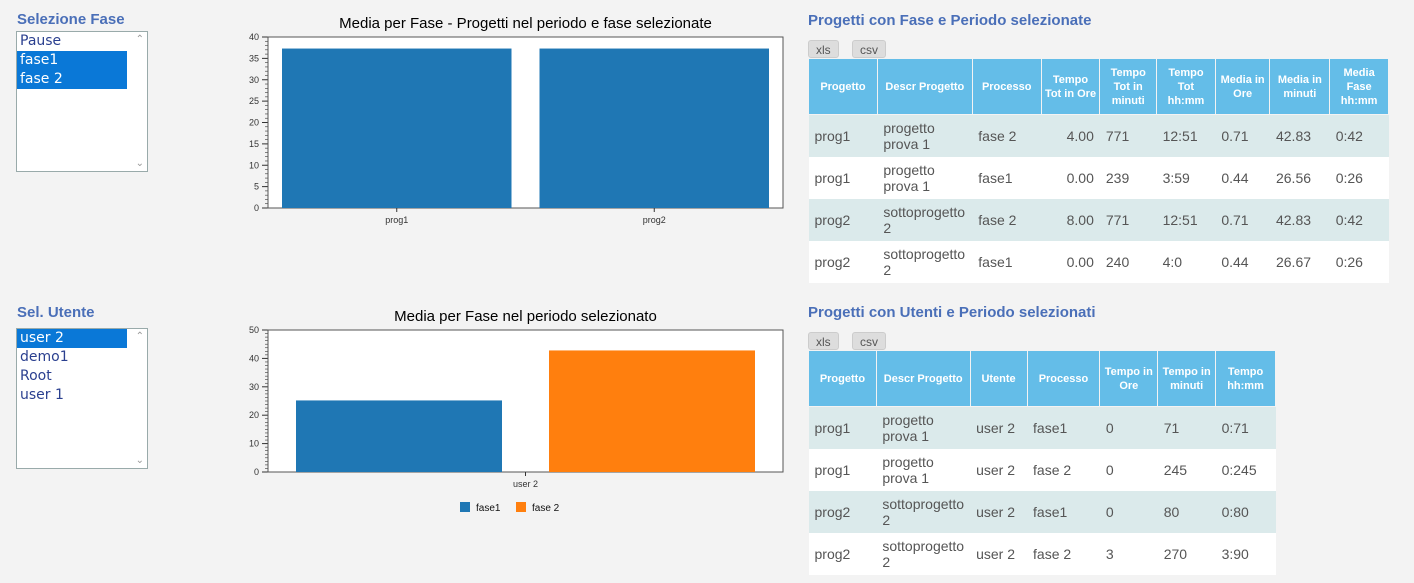 The image size is (1414, 583). Describe the element at coordinates (1128, 261) in the screenshot. I see `table-cell: 240` at that location.